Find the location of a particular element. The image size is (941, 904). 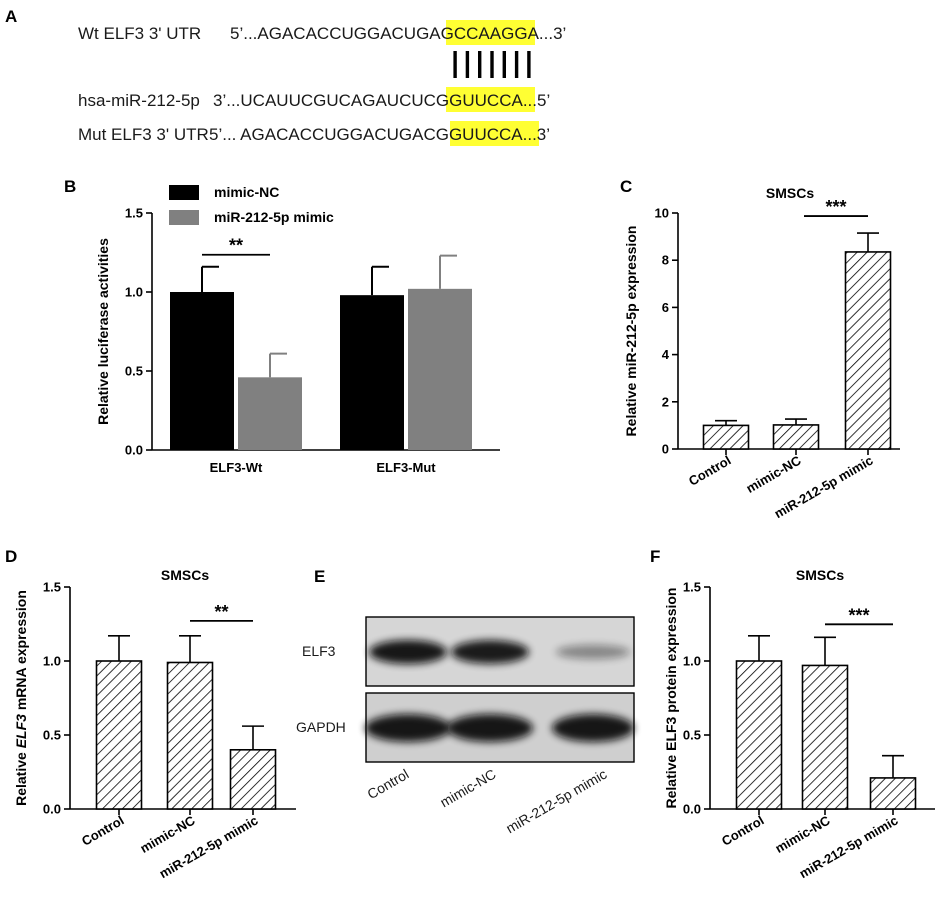

y-axis-title-part: Relative is located at coordinates (21, 777).